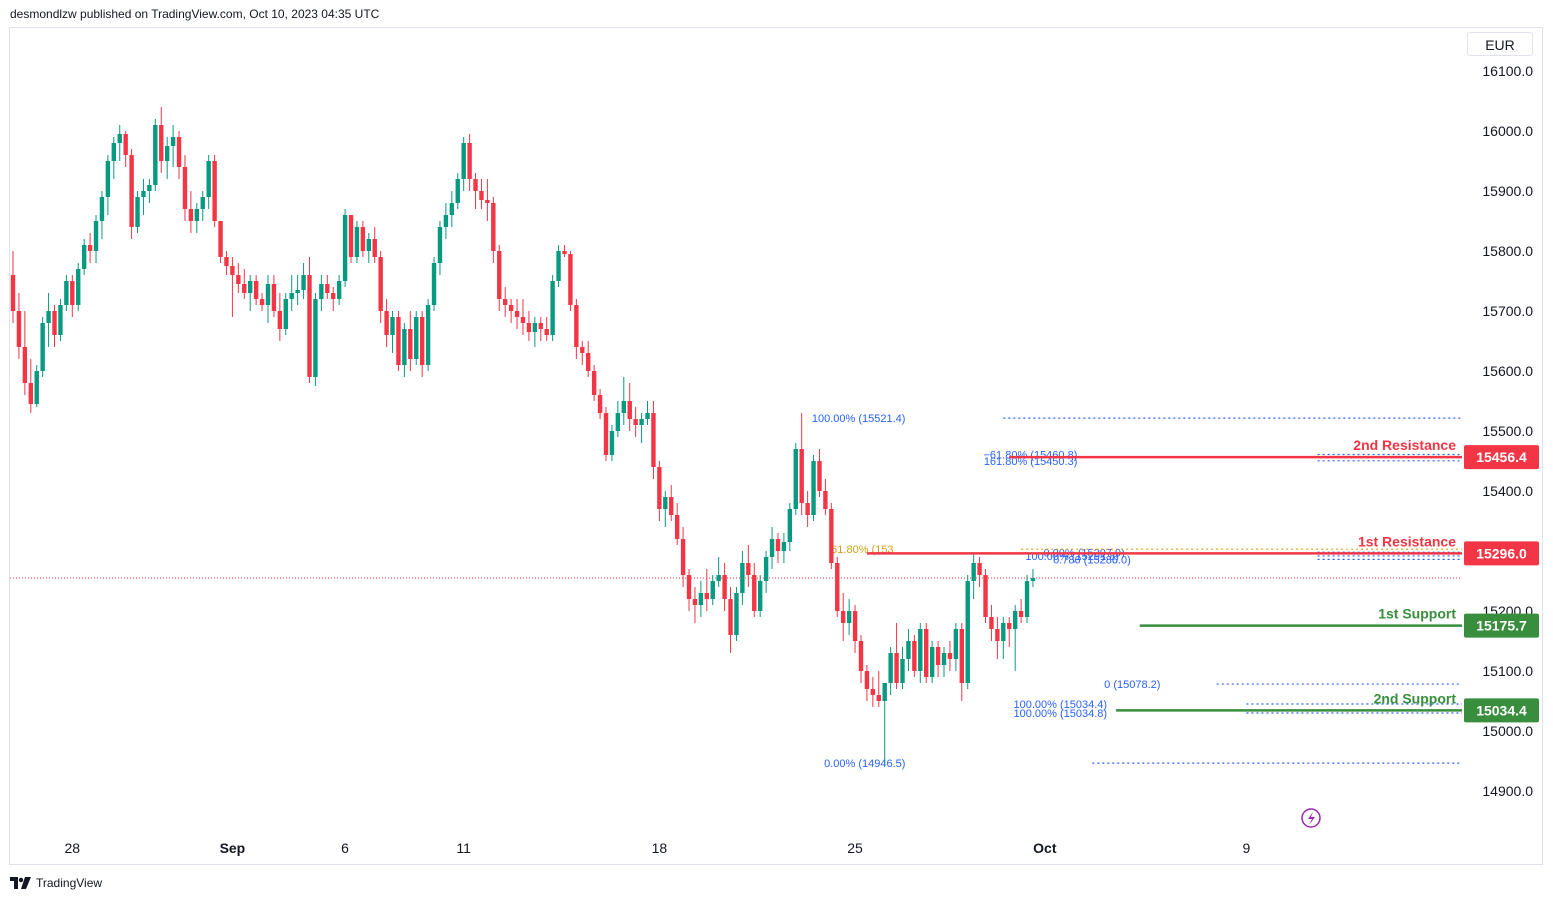 The image size is (1553, 901). I want to click on level-name-label: 2nd Resistance, so click(1404, 445).